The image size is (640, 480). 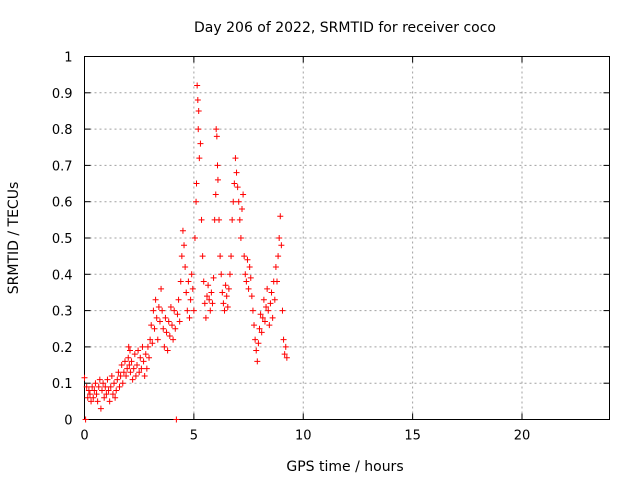 I want to click on y-tick-label: 0.1, so click(x=62, y=384).